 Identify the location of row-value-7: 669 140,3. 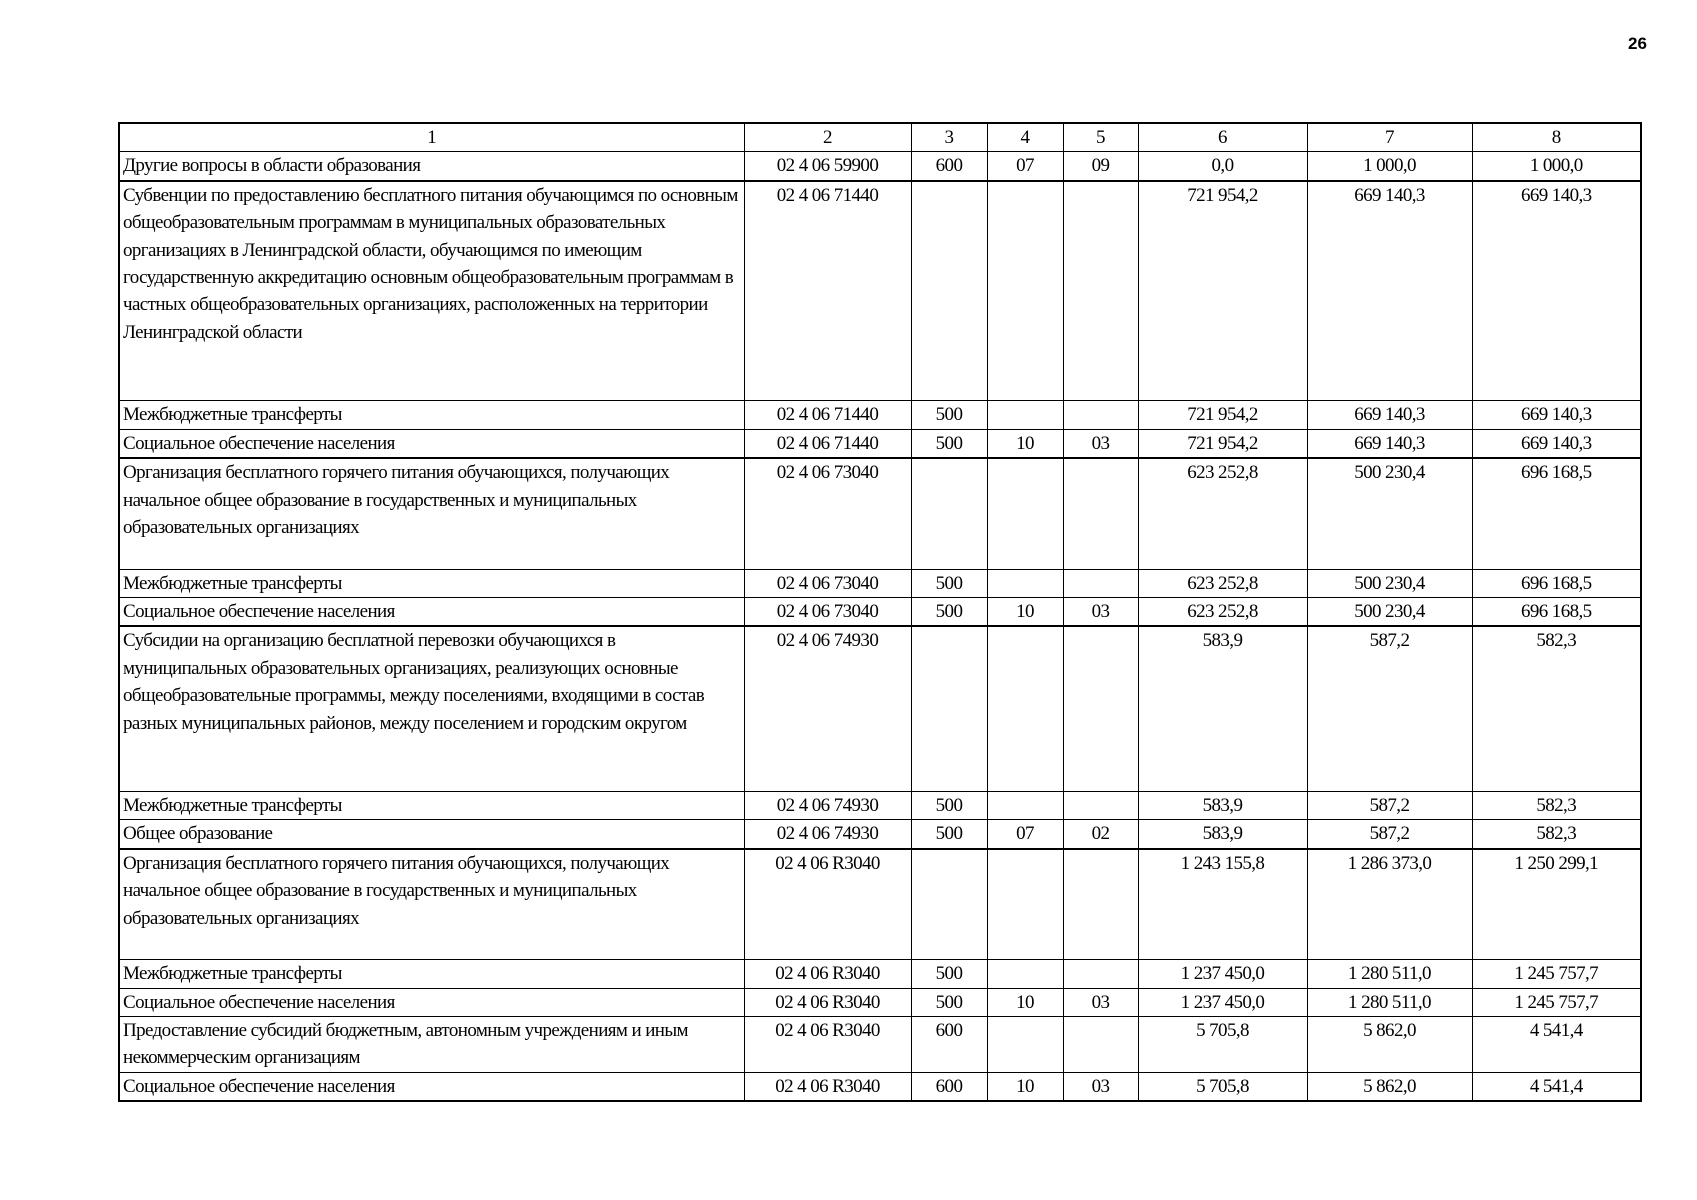
(1389, 443).